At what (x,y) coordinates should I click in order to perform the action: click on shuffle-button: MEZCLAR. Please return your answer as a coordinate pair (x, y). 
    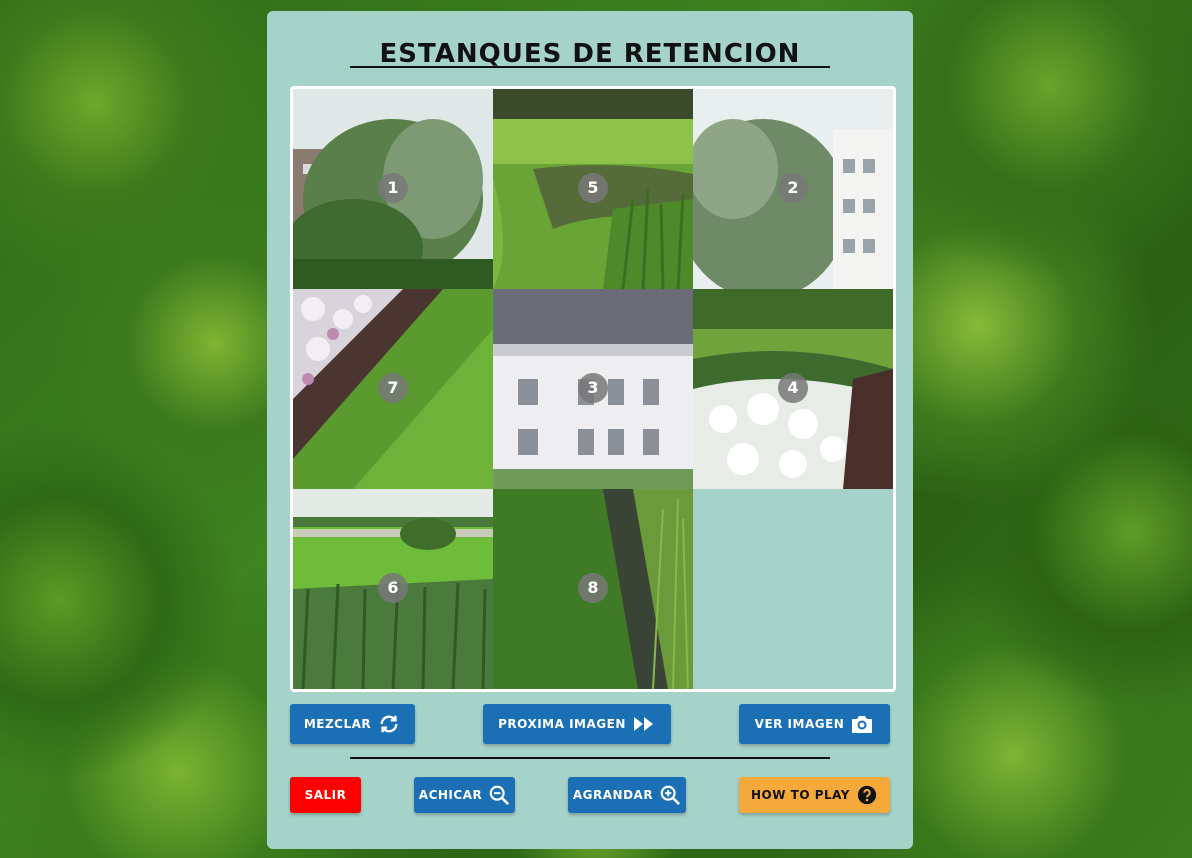
    Looking at the image, I should click on (352, 724).